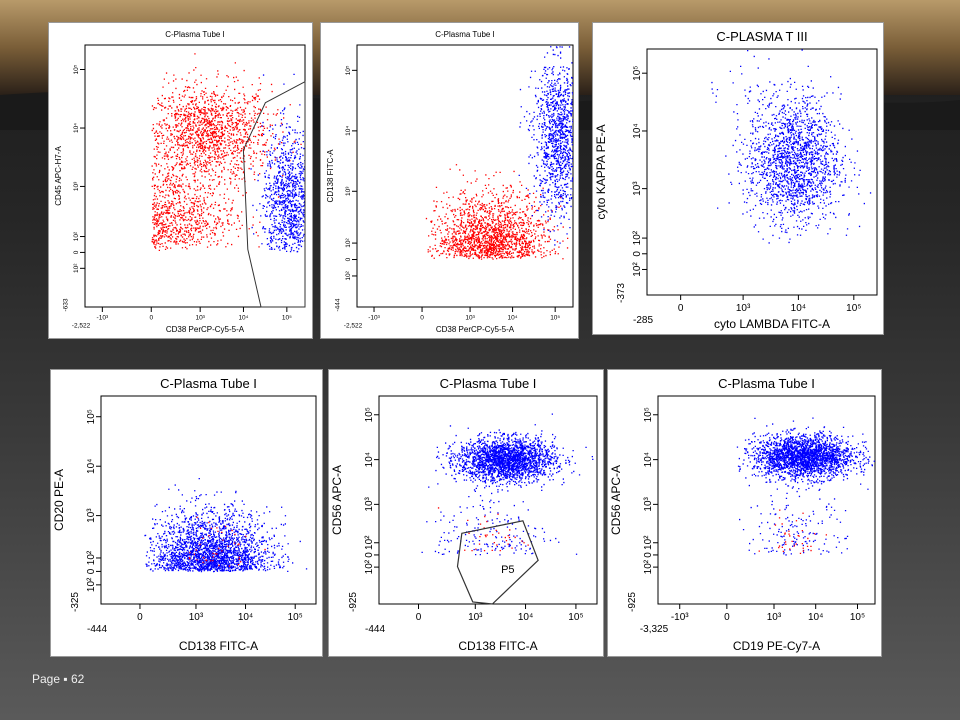 The width and height of the screenshot is (960, 720). Describe the element at coordinates (507, 570) in the screenshot. I see `gate-label: P5` at that location.